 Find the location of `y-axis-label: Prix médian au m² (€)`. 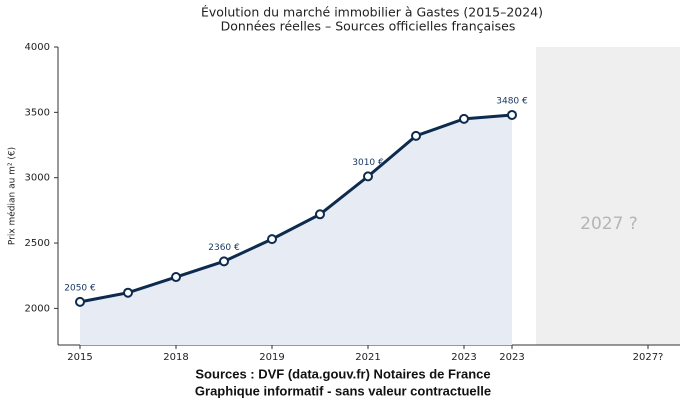

y-axis-label: Prix médian au m² (€) is located at coordinates (12, 196).